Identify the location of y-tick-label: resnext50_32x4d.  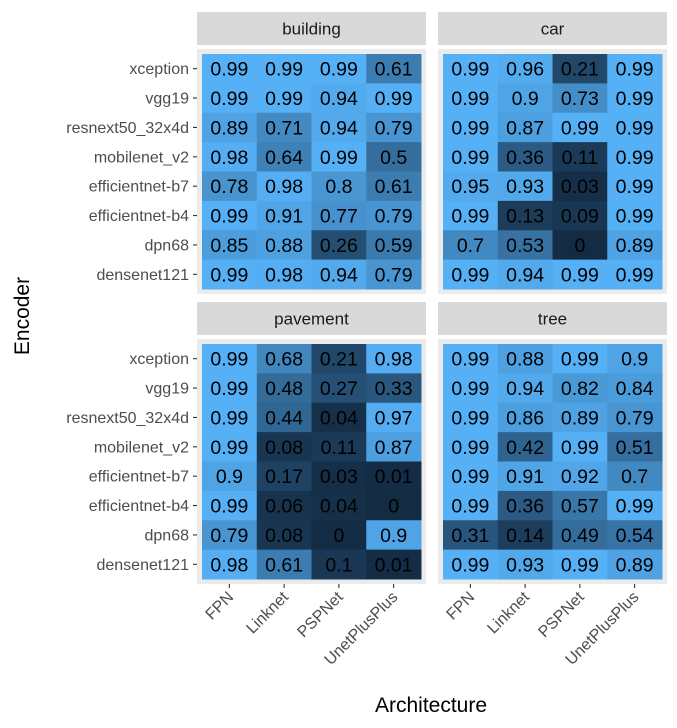
(127, 418).